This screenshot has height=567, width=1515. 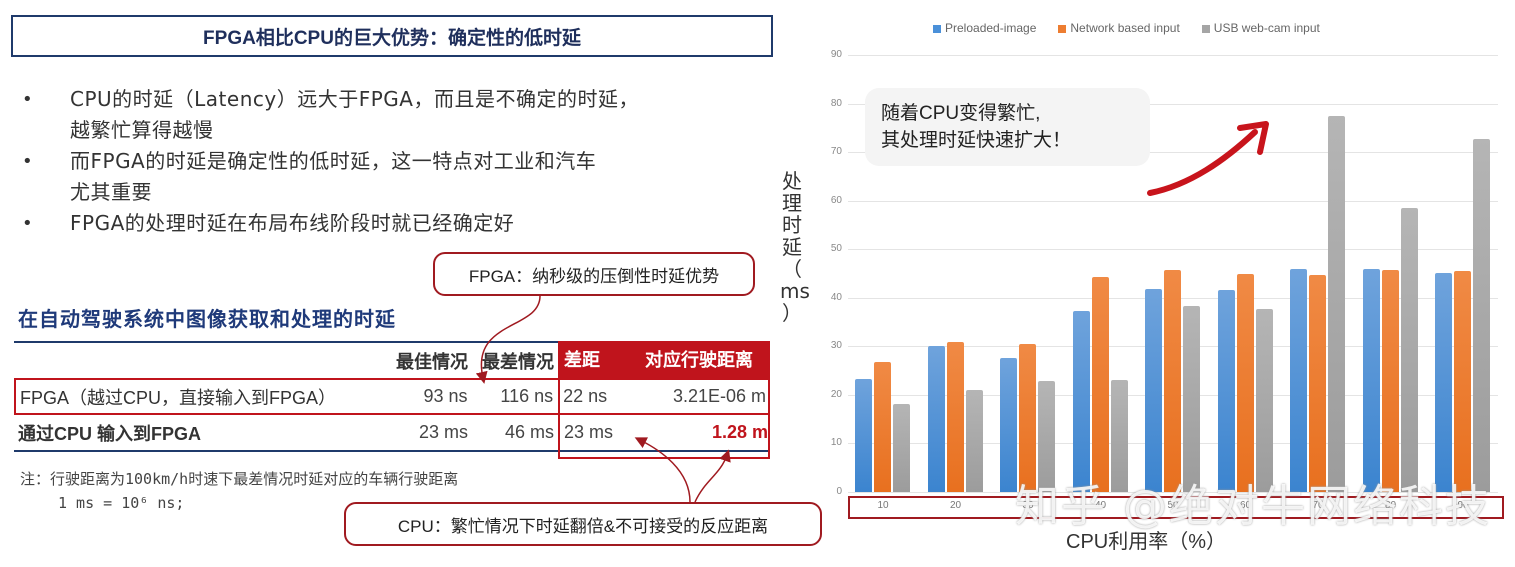 I want to click on bullet-text: 而FPGA的时延是确定性的低时延，这一特点对工业和汽车, so click(x=333, y=161).